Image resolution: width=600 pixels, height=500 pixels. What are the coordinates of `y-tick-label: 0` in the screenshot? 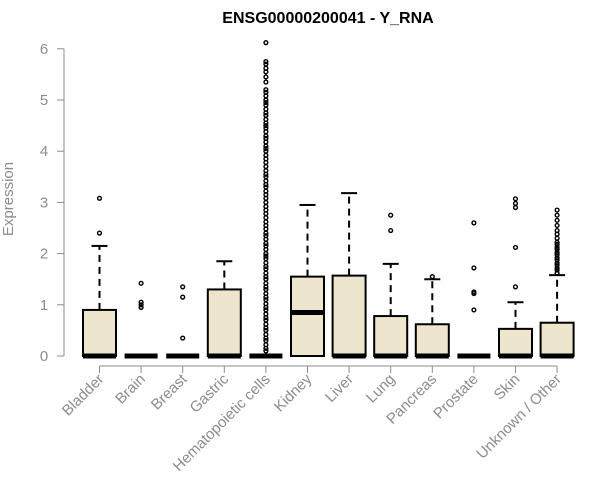 It's located at (44, 356).